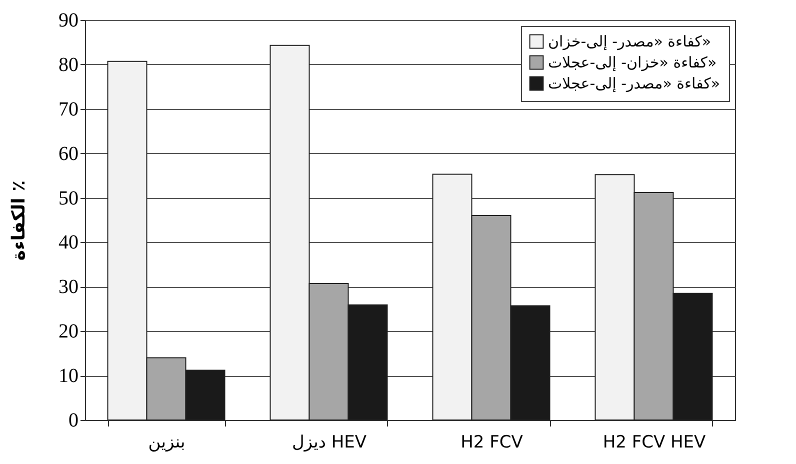 The width and height of the screenshot is (796, 464). What do you see at coordinates (68, 243) in the screenshot?
I see `y-tick-label: 40` at bounding box center [68, 243].